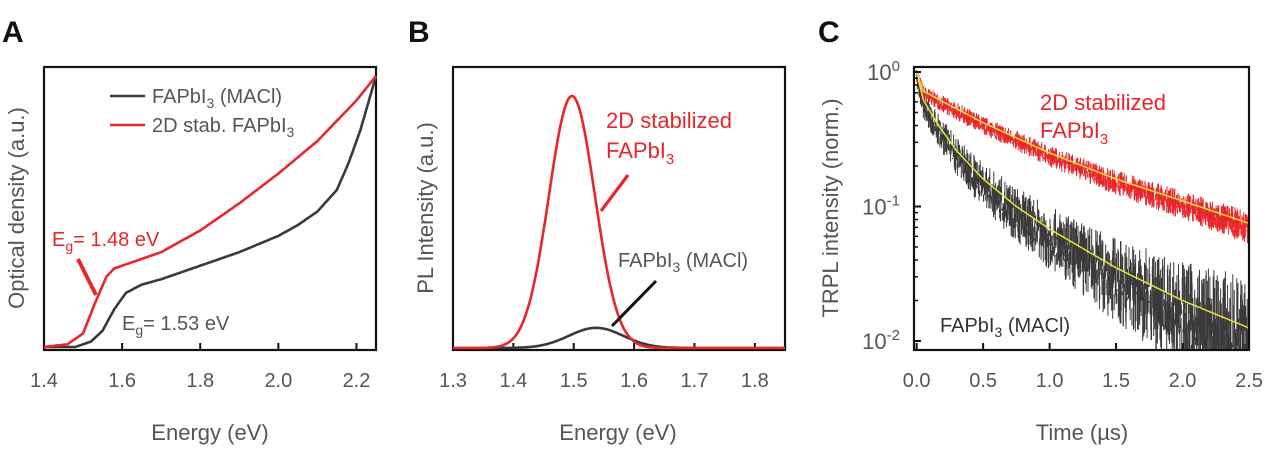 The width and height of the screenshot is (1269, 467). Describe the element at coordinates (16, 208) in the screenshot. I see `panel-a-ylabel: Optical density (a.u.)` at that location.